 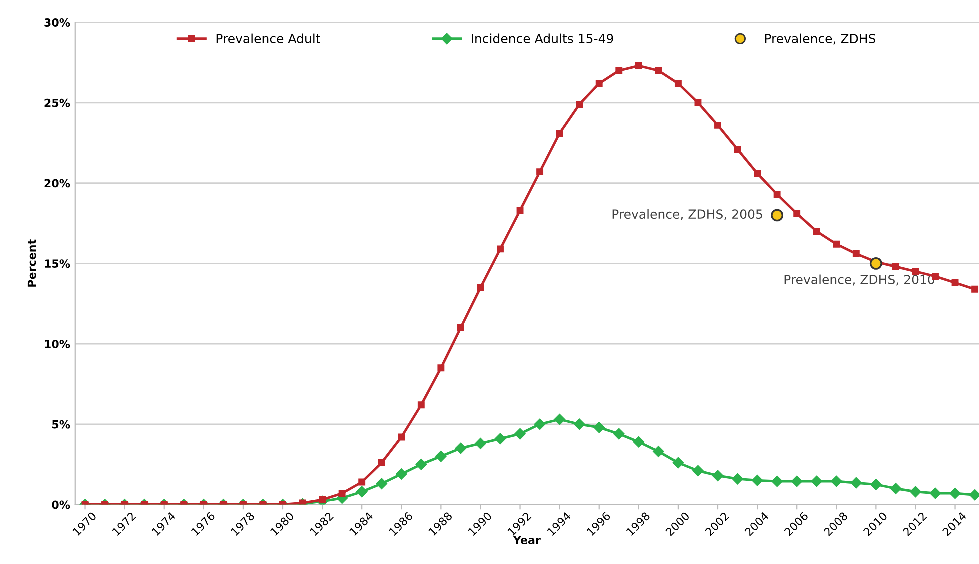 I want to click on annotation: Prevalence, ZDHS, 2005, so click(x=687, y=214).